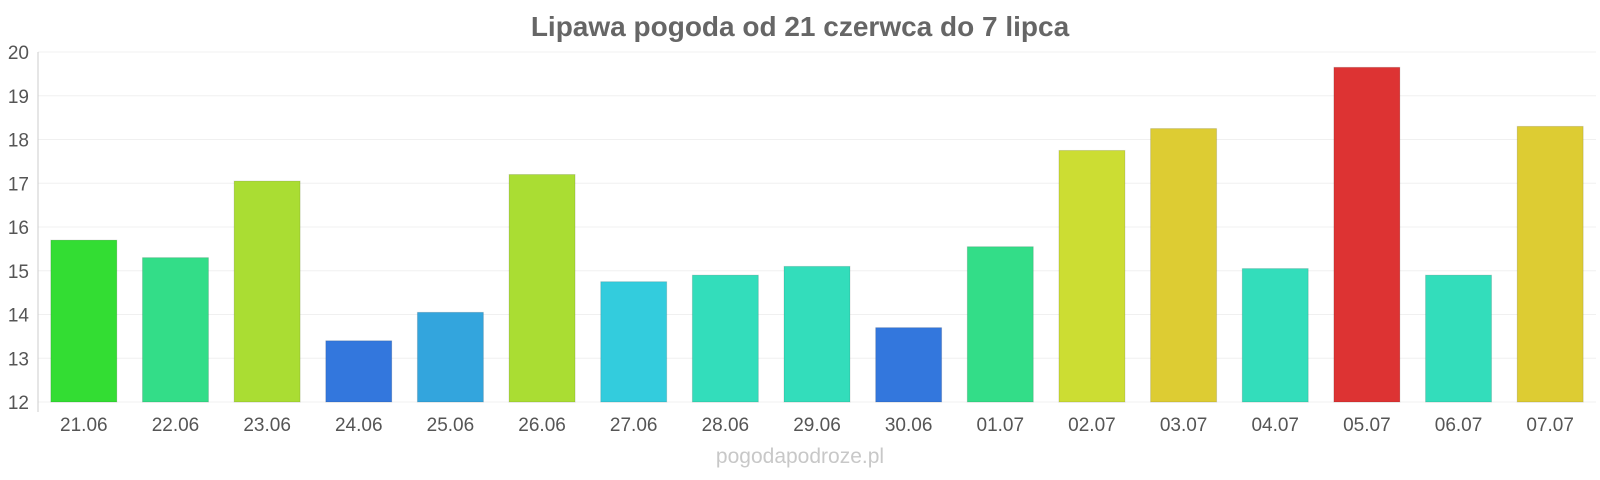 The width and height of the screenshot is (1600, 480). I want to click on y-tick-label: 16, so click(18, 228).